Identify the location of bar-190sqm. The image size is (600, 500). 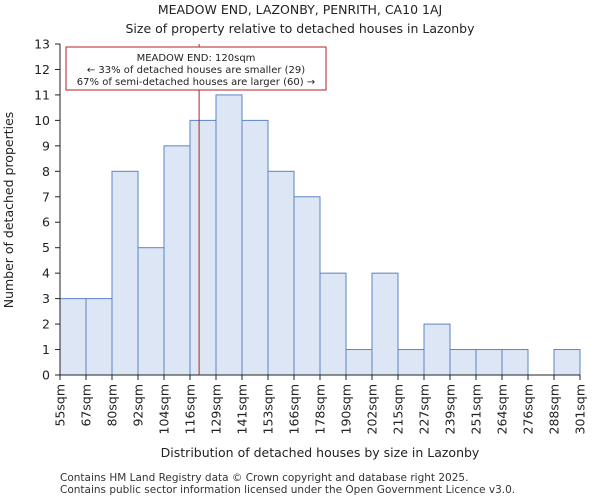
(359, 362).